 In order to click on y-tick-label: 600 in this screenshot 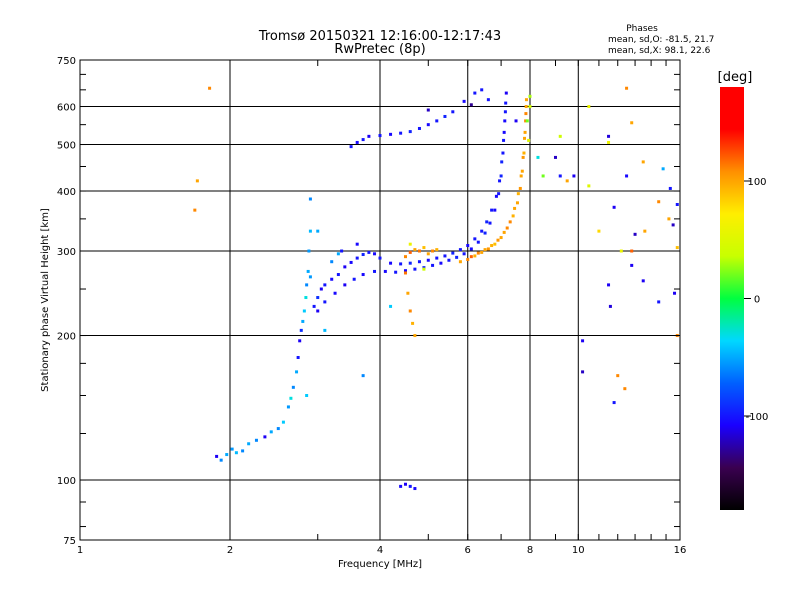, I will do `click(66, 108)`.